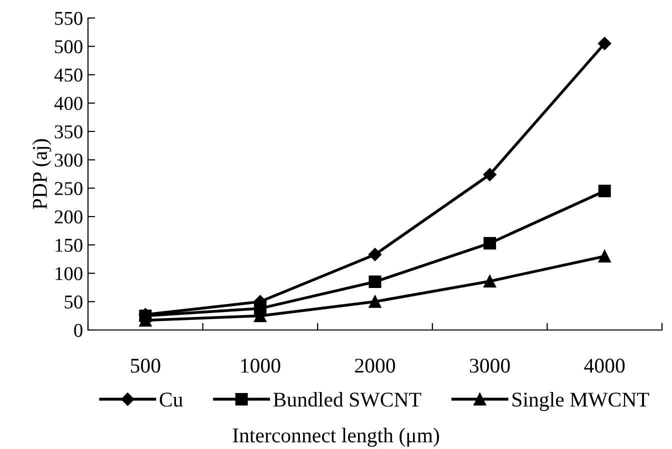  Describe the element at coordinates (73, 302) in the screenshot. I see `y-tick-label: 50` at that location.